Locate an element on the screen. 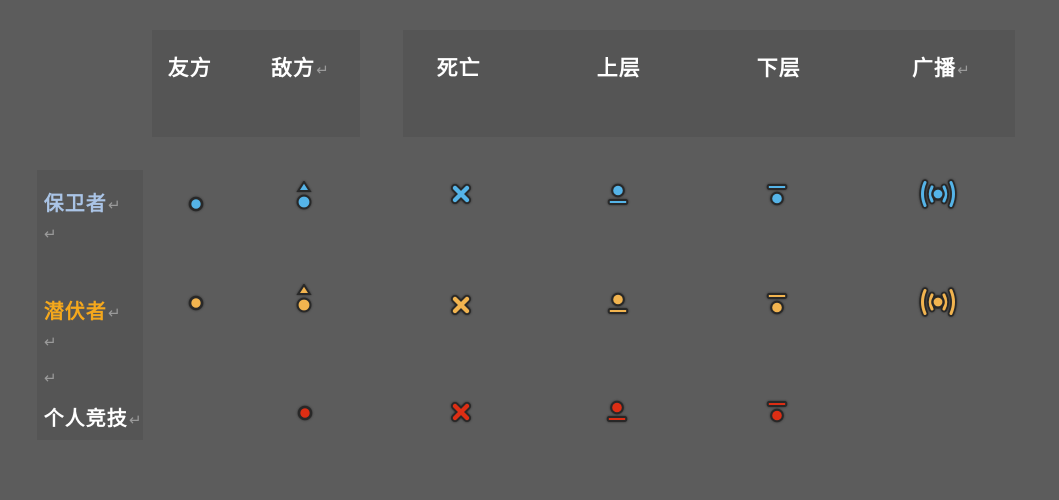 This screenshot has height=500, width=1059. cell-defender-enemy is located at coordinates (304, 195).